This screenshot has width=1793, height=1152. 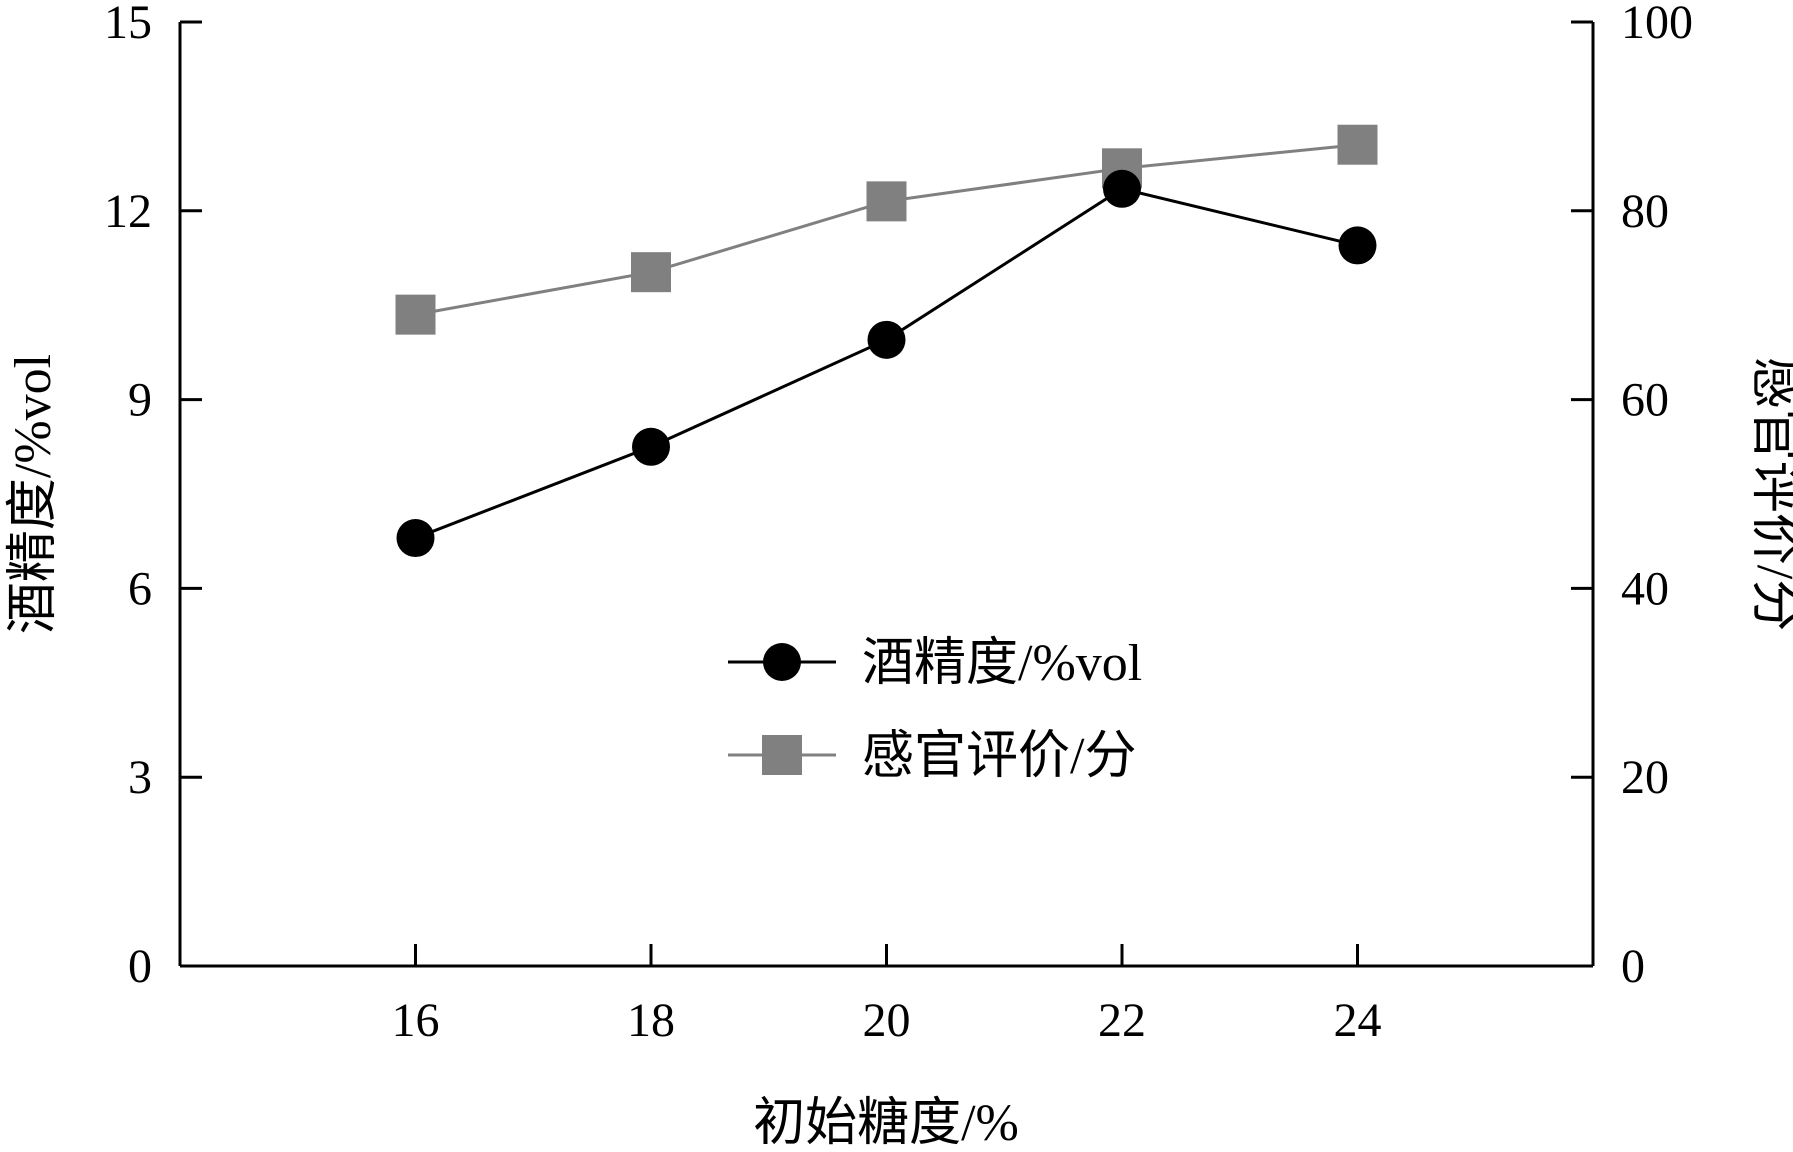 What do you see at coordinates (1645, 211) in the screenshot?
I see `y-right-tick-label: 80` at bounding box center [1645, 211].